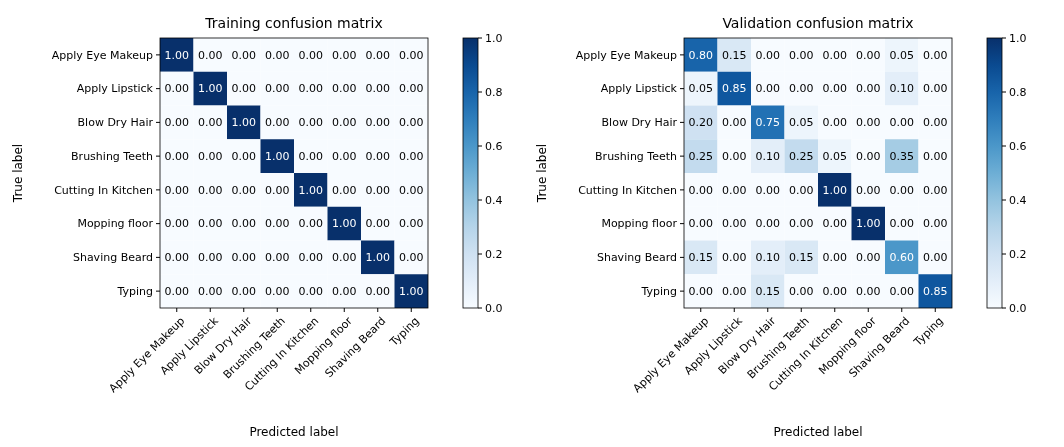  What do you see at coordinates (1018, 200) in the screenshot?
I see `color-bar-label: 0.4` at bounding box center [1018, 200].